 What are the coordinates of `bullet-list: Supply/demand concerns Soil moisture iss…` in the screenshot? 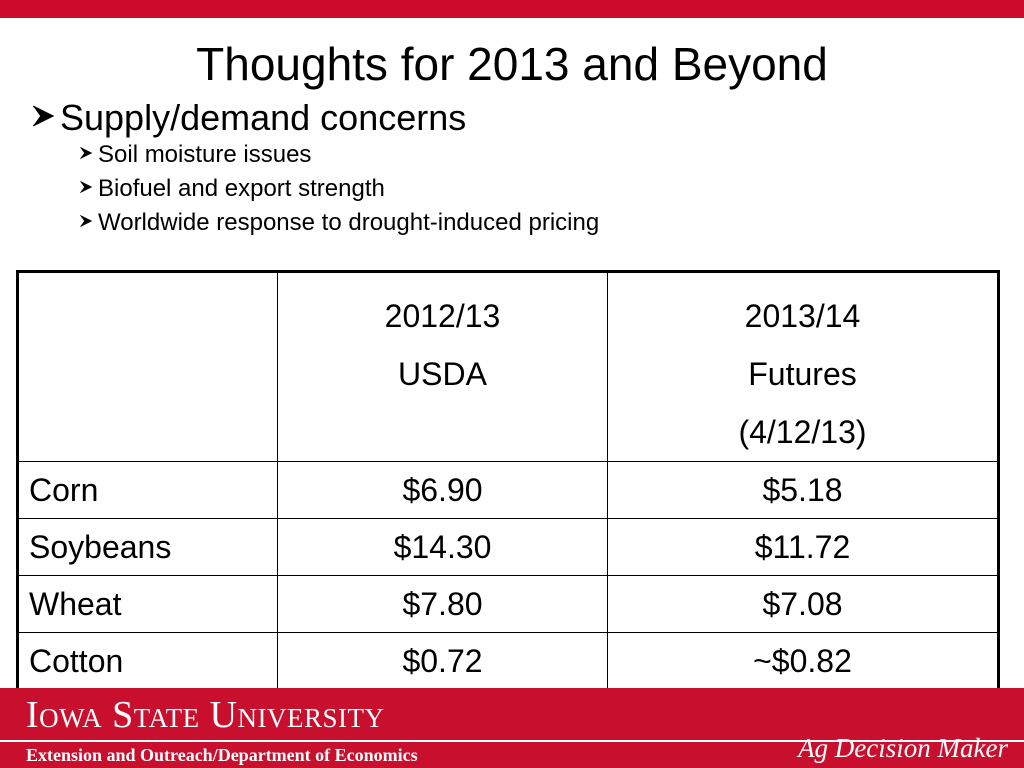 It's located at (313, 169).